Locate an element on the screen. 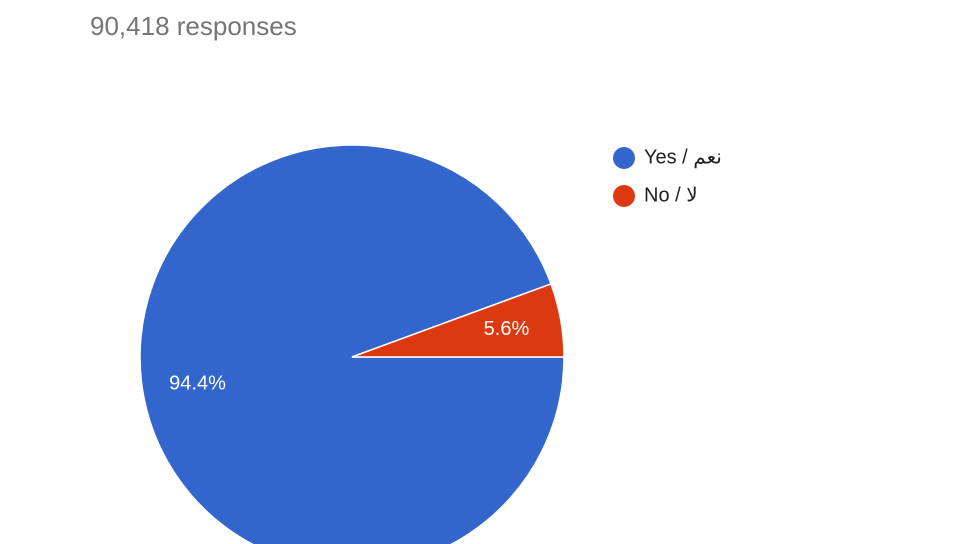 The image size is (966, 544). slice-label: 5.6% is located at coordinates (507, 329).